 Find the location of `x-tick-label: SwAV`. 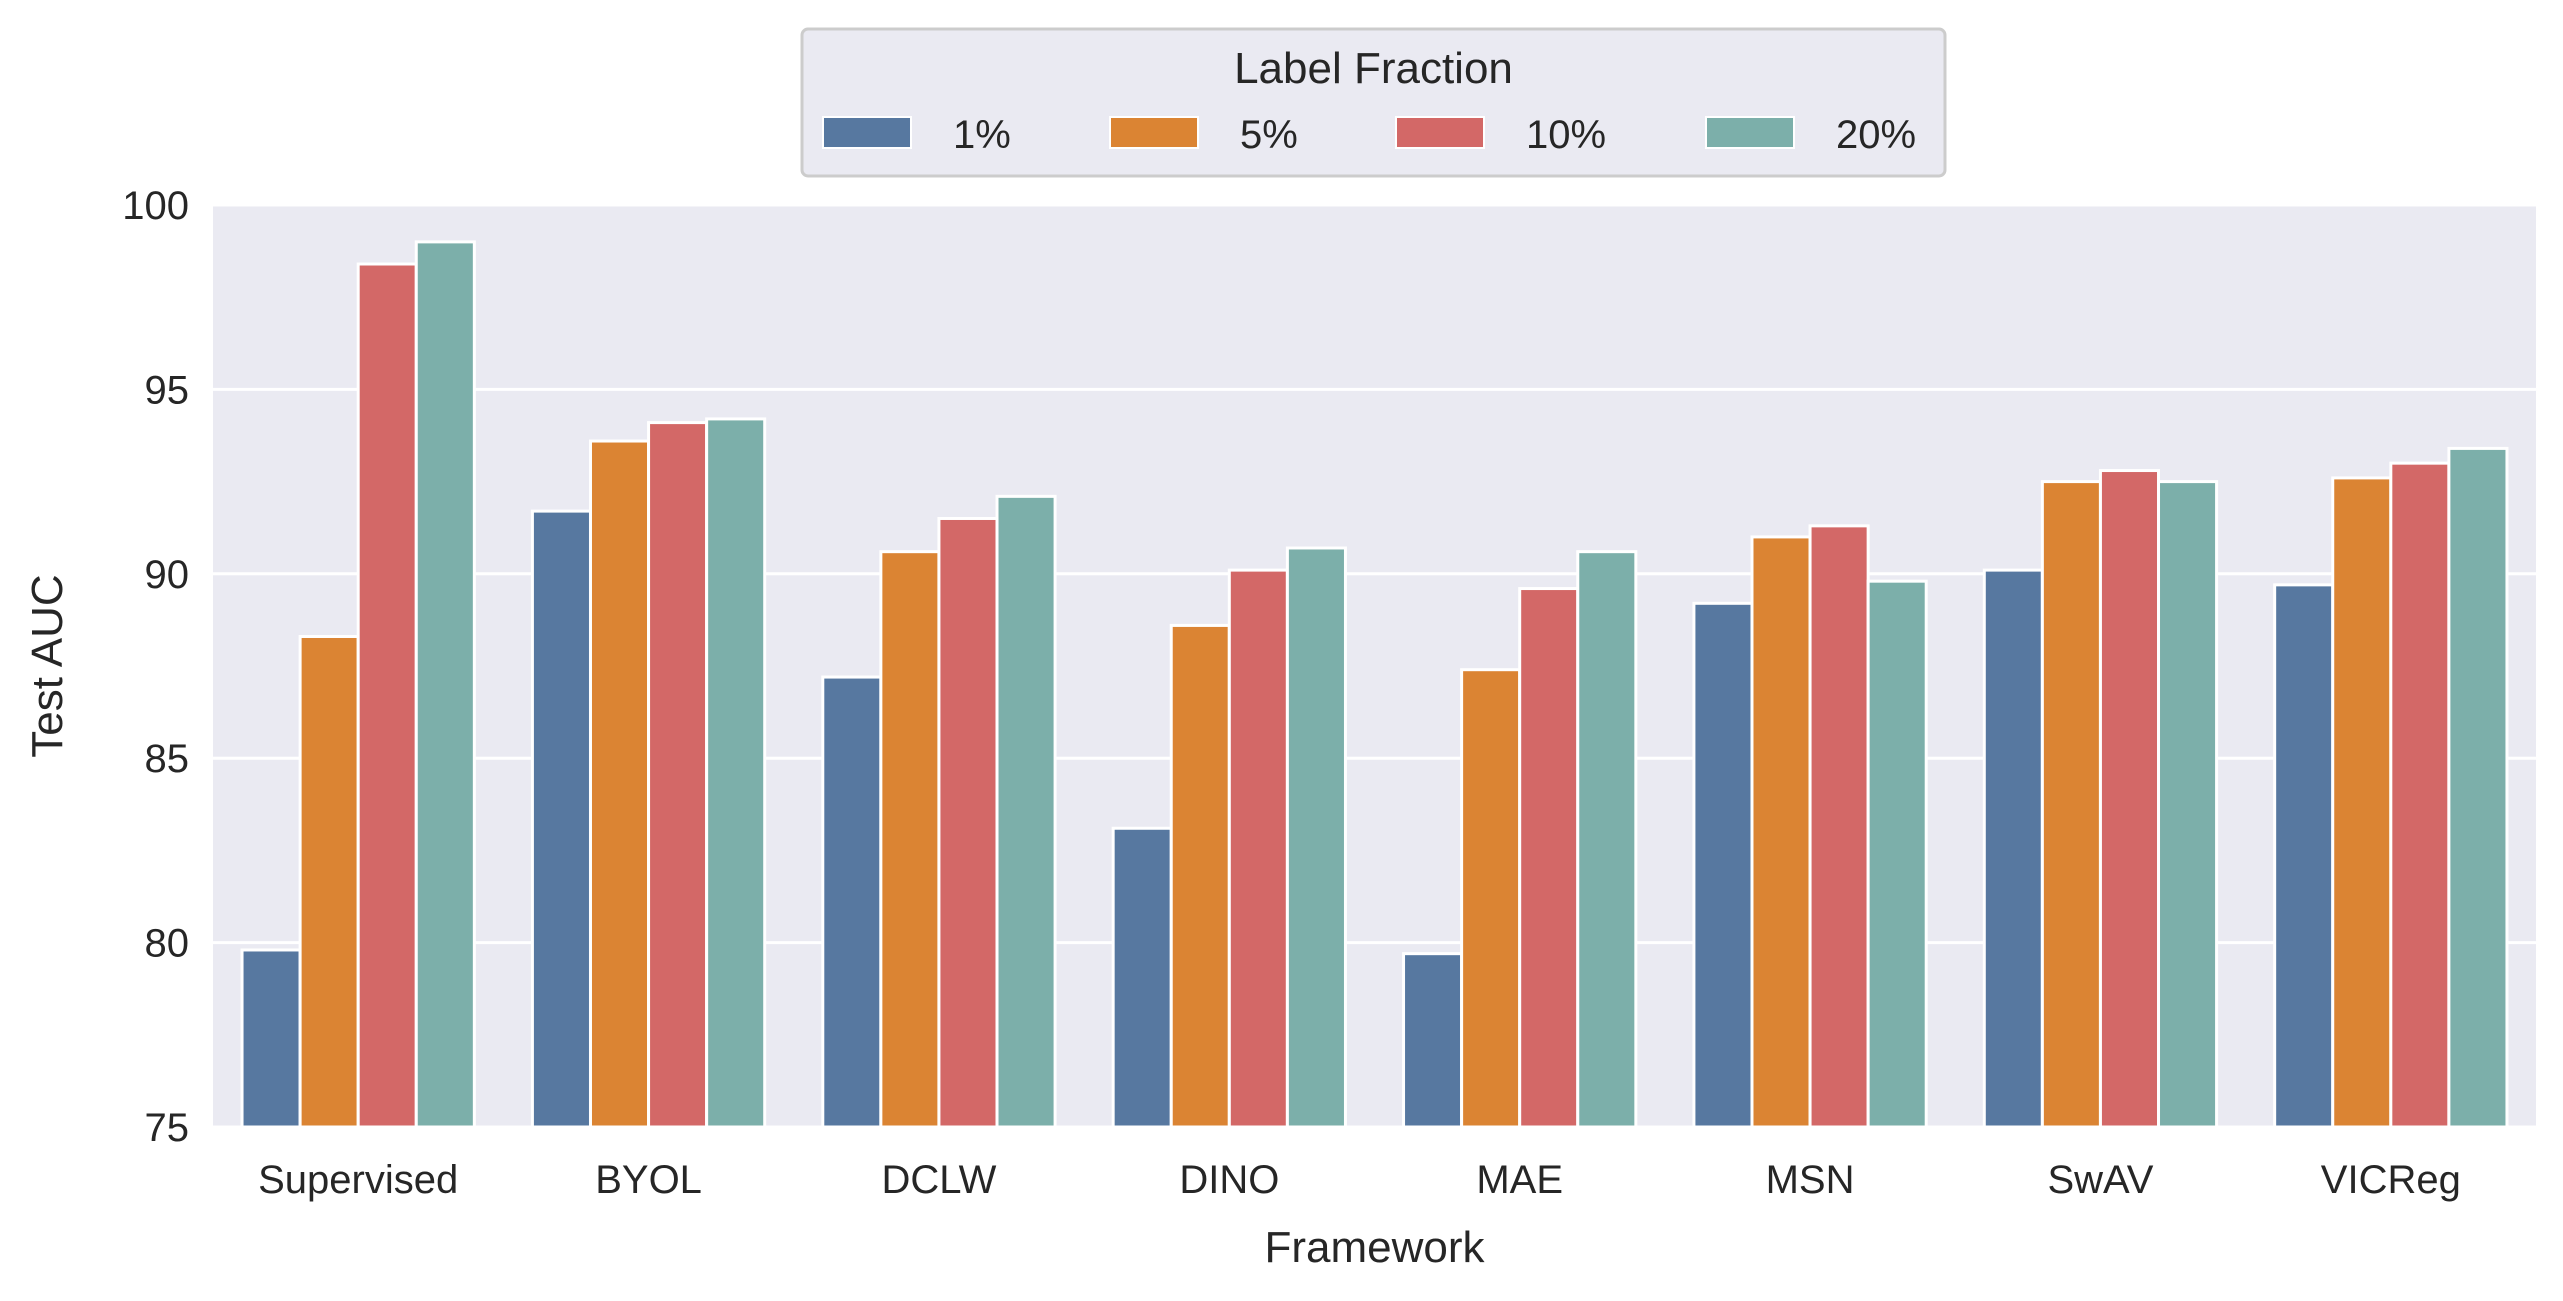

x-tick-label: SwAV is located at coordinates (2100, 1180).